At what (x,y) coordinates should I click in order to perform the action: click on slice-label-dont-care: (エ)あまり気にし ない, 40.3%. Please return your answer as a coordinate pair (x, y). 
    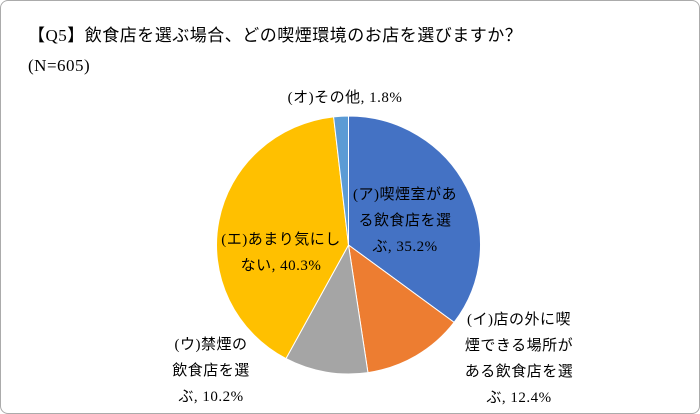
    Looking at the image, I should click on (281, 253).